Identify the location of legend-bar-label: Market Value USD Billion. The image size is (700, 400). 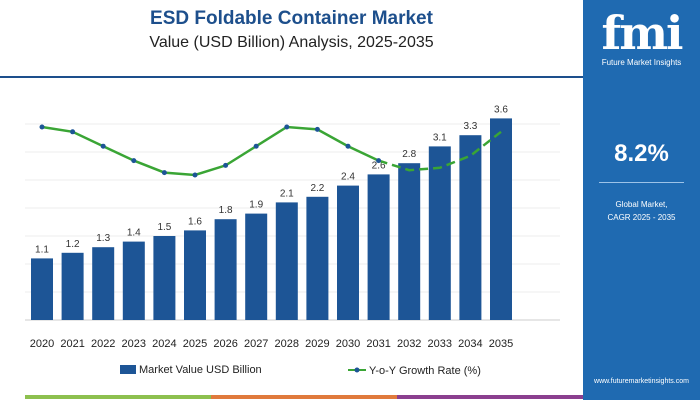
(200, 370).